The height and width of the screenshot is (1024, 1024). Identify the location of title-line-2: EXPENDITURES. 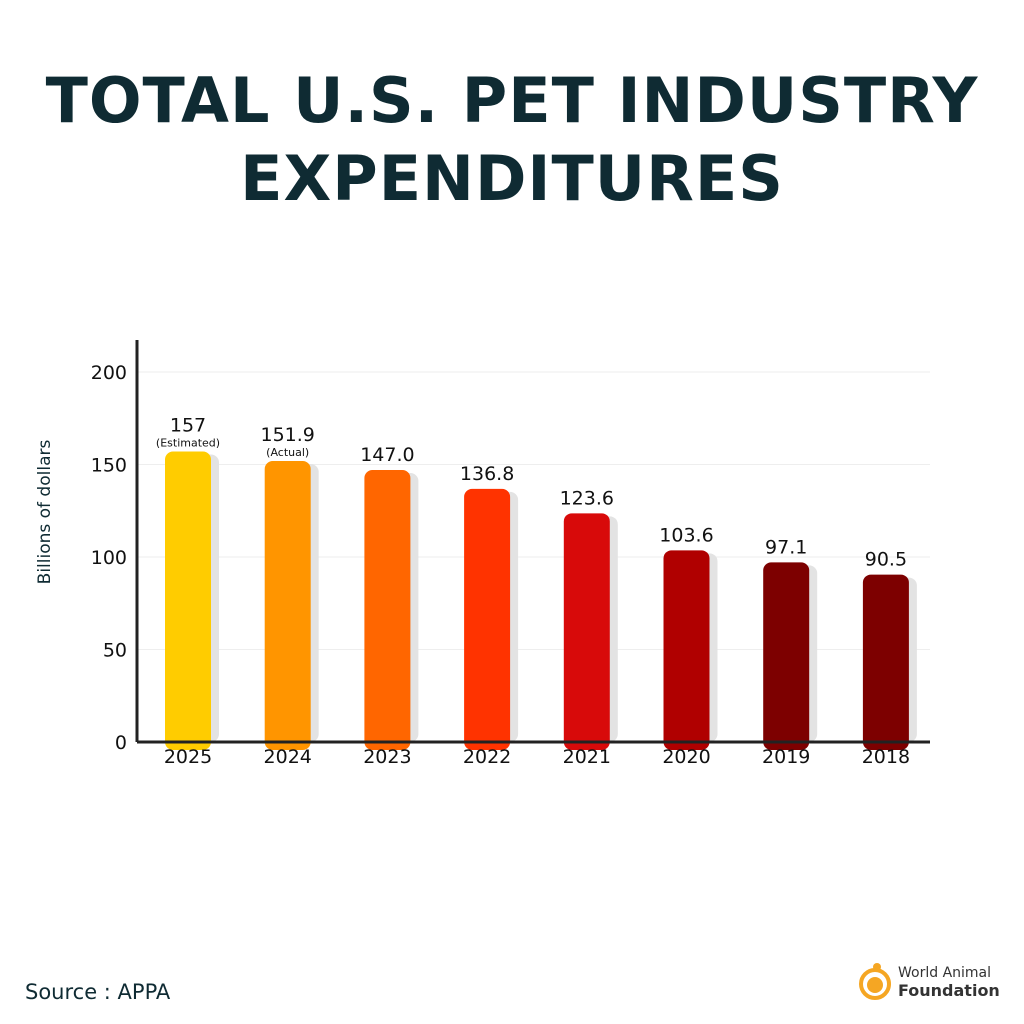
(512, 178).